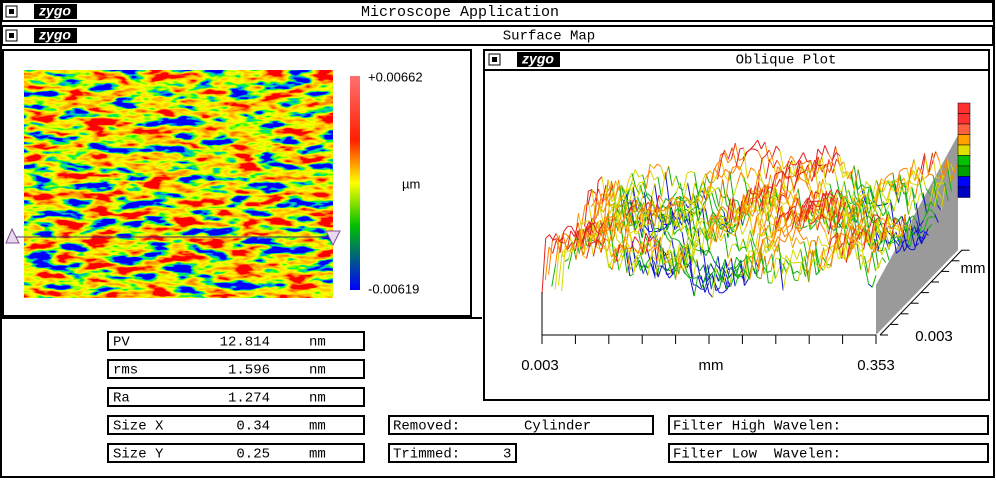 This screenshot has width=996, height=484. I want to click on stat-label: Ra, so click(121, 399).